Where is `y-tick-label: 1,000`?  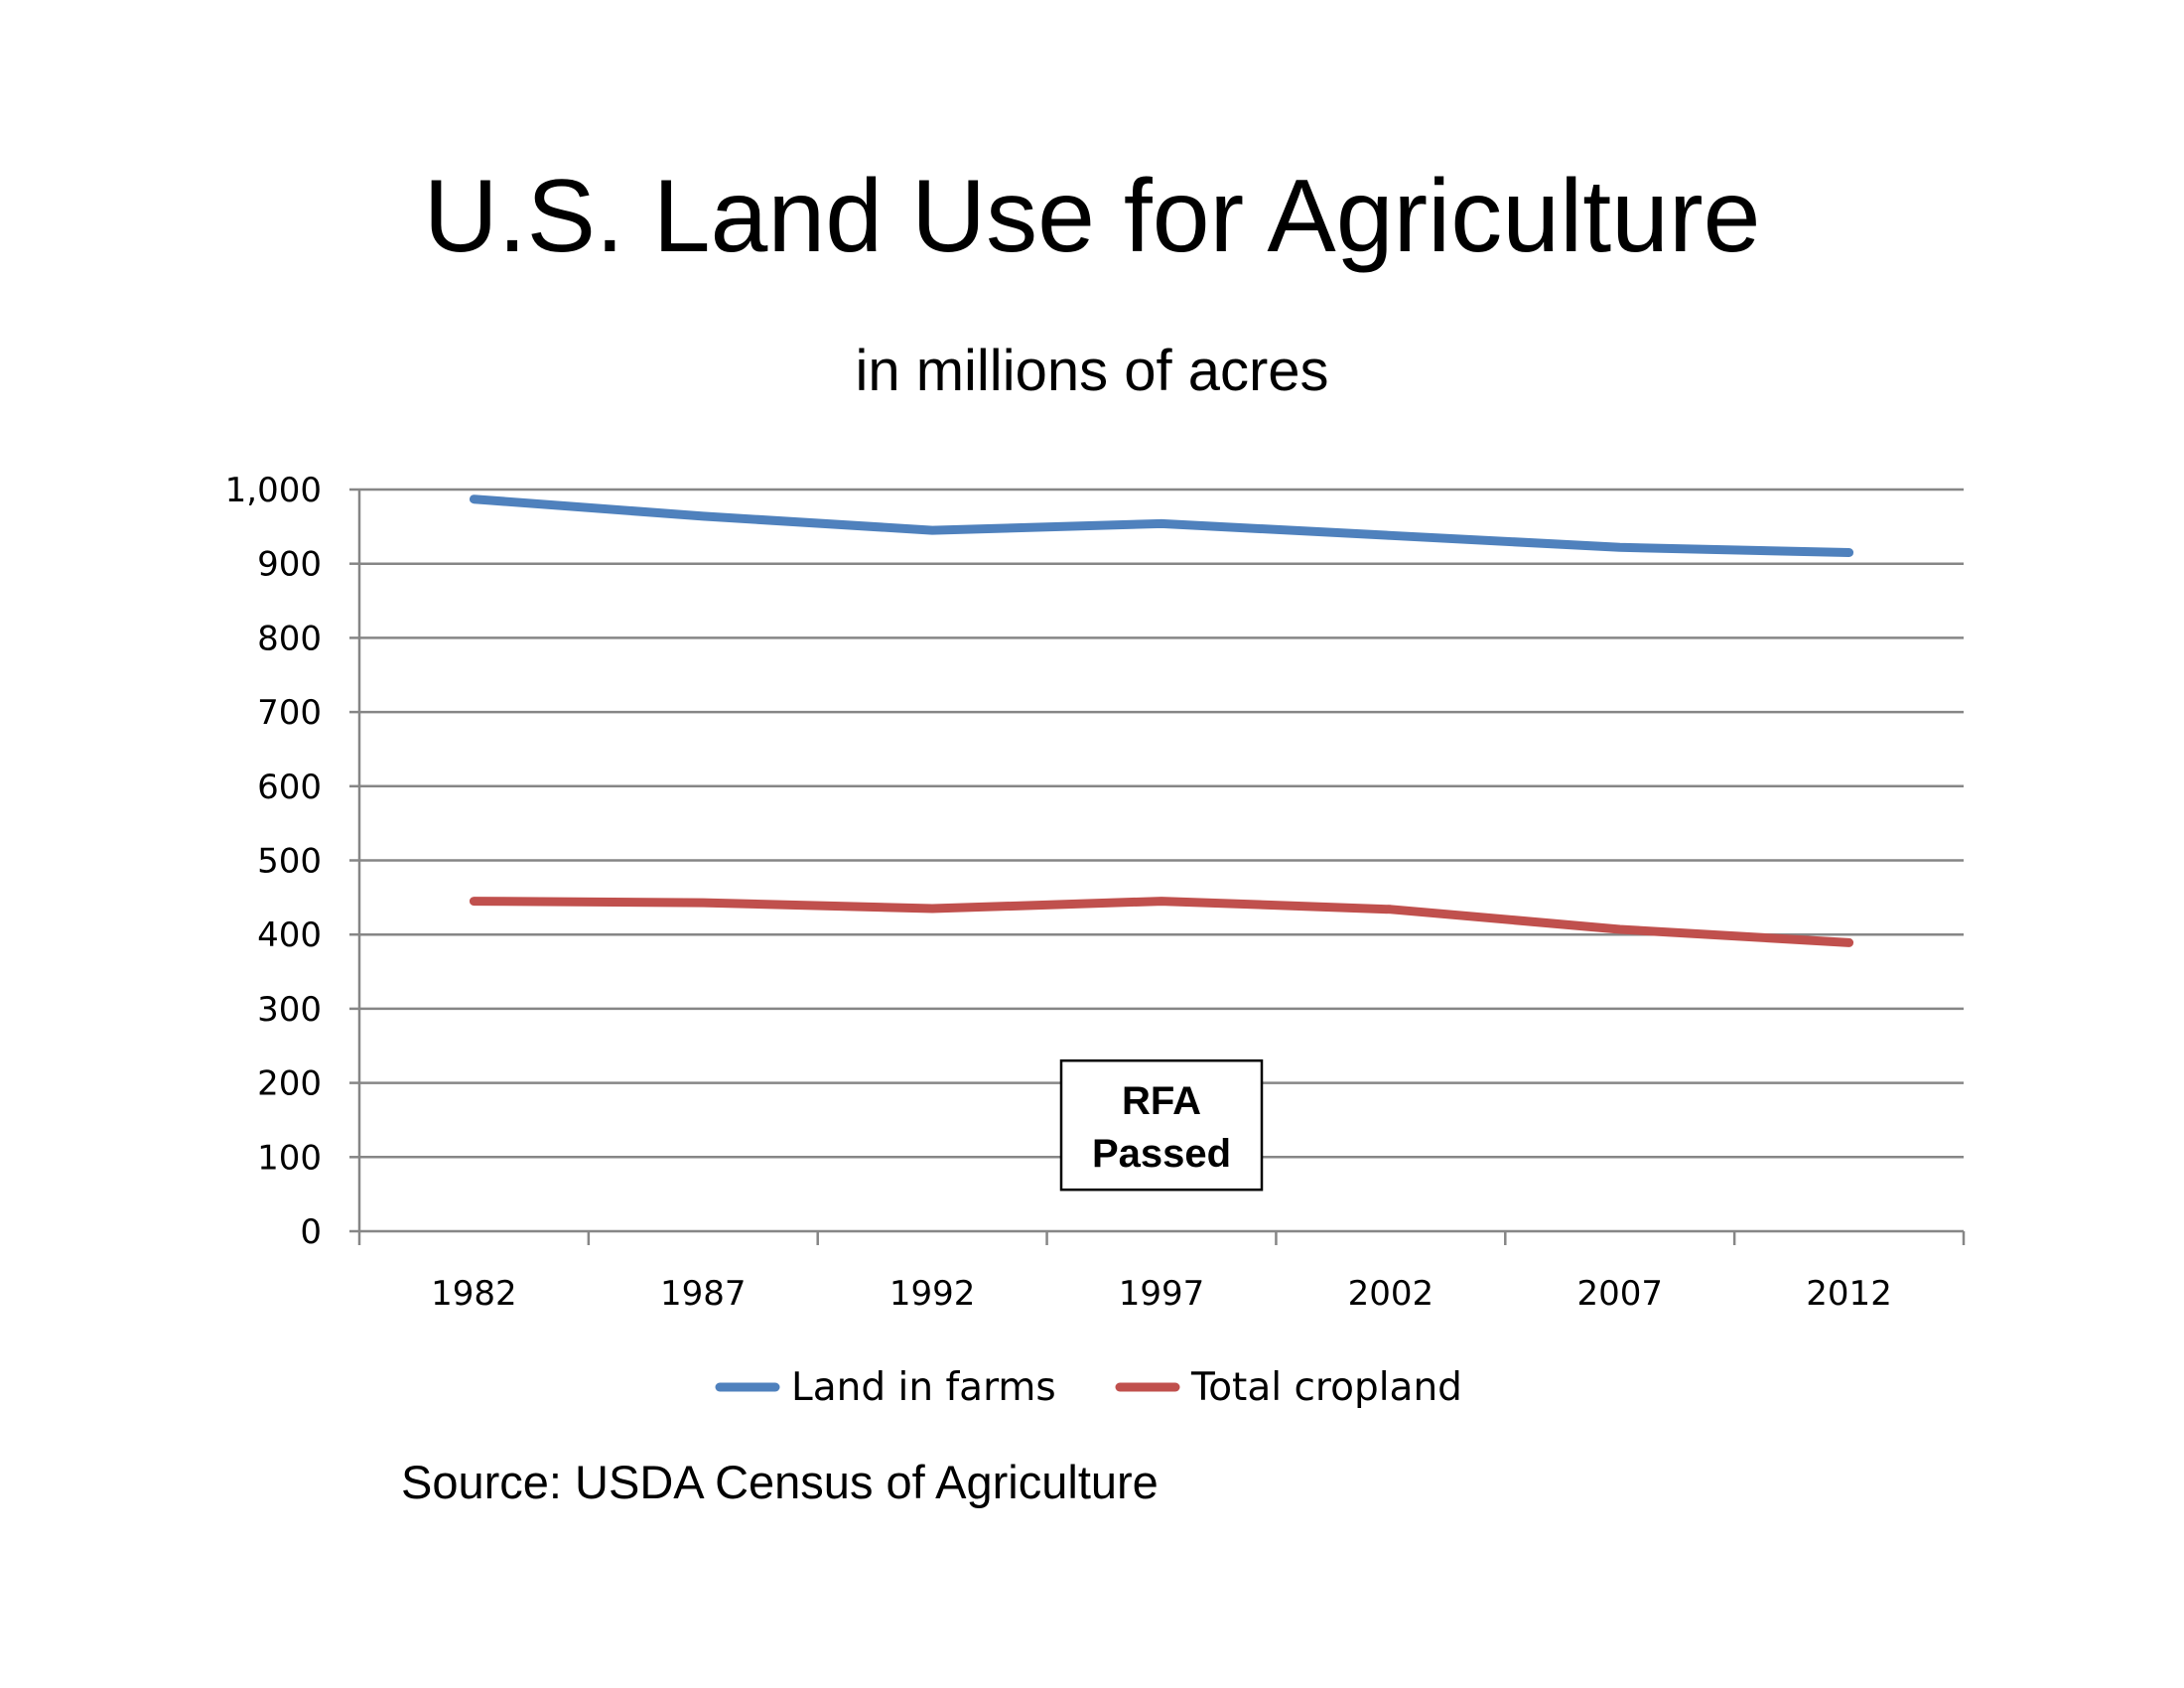
y-tick-label: 1,000 is located at coordinates (273, 490).